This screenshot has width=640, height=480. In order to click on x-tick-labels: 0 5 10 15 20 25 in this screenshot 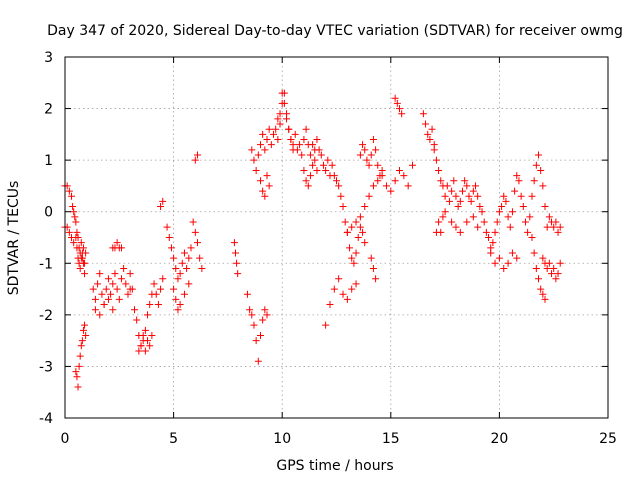, I will do `click(339, 439)`.